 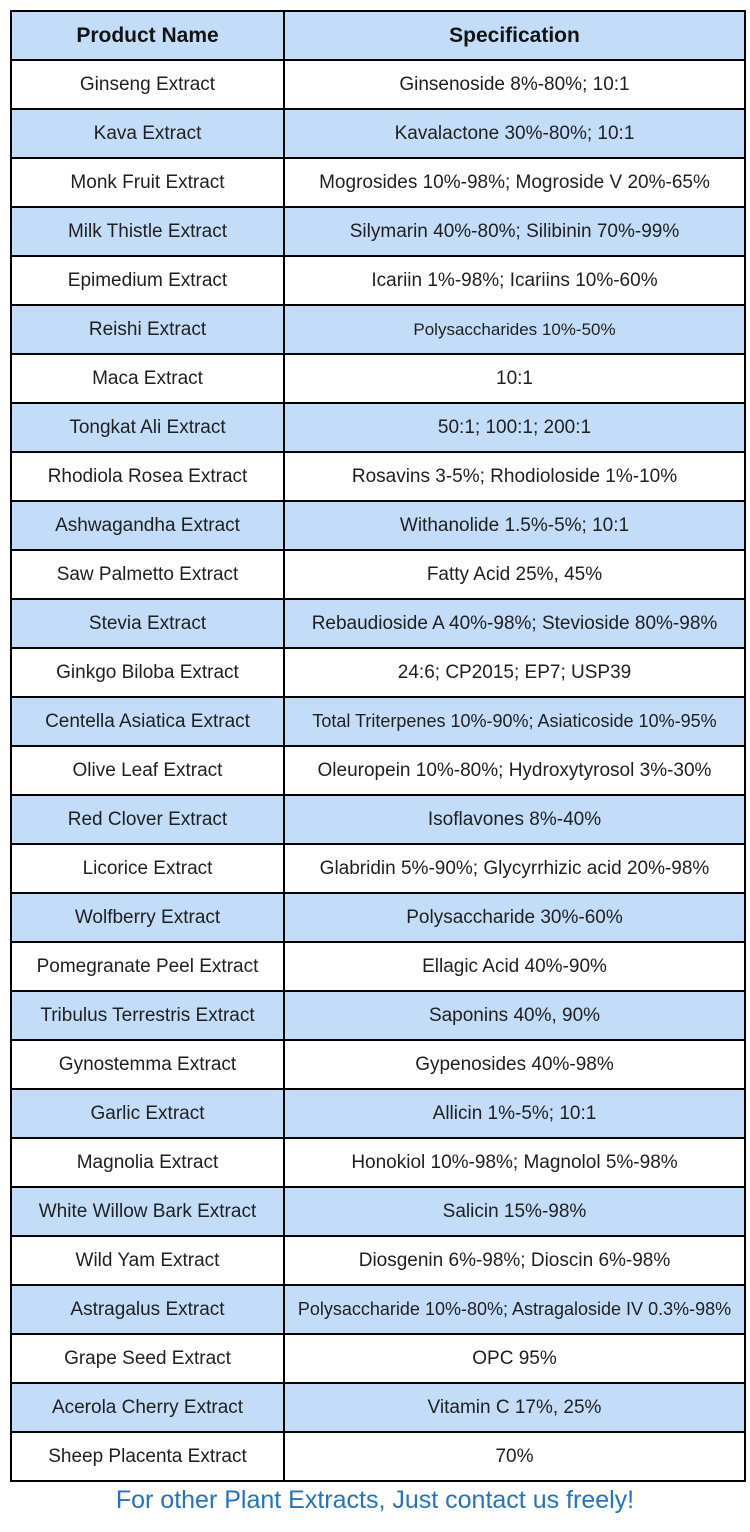 What do you see at coordinates (147, 1113) in the screenshot?
I see `product-name-cell: Garlic Extract` at bounding box center [147, 1113].